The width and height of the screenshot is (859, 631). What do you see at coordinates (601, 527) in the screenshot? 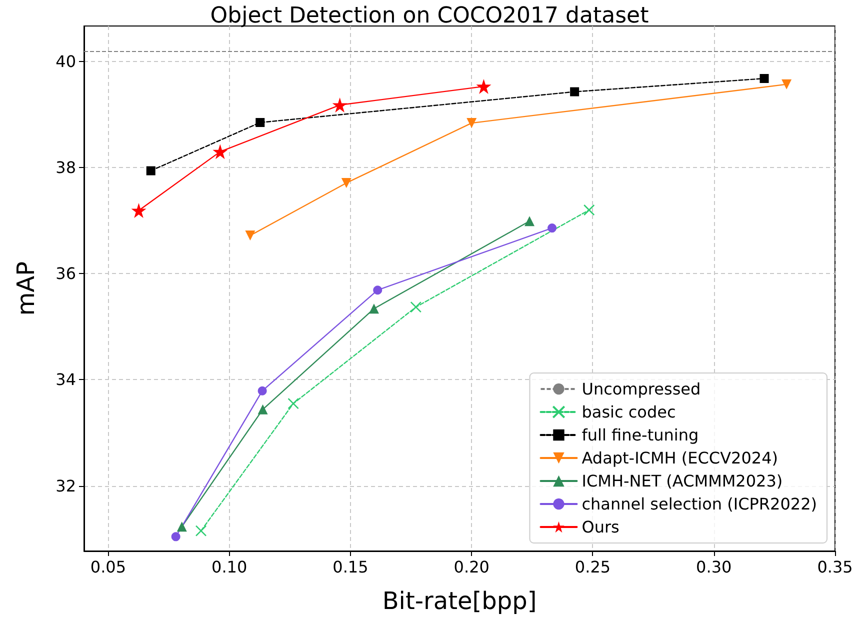
I see `legend-label: Ours` at bounding box center [601, 527].